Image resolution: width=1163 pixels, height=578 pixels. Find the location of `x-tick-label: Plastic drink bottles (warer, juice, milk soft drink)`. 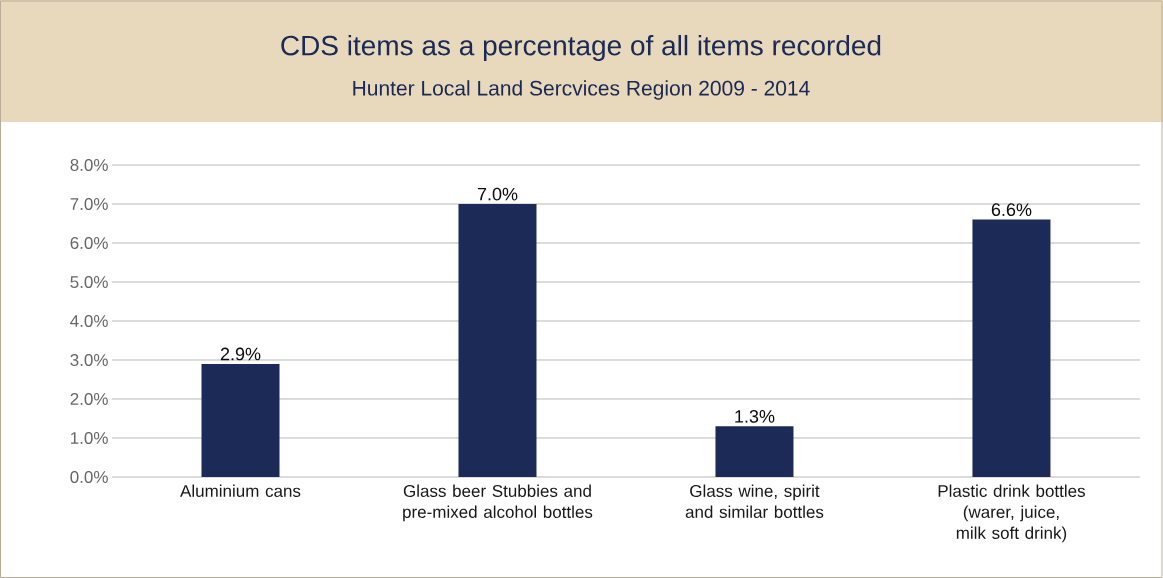

x-tick-label: Plastic drink bottles (warer, juice, milk soft drink) is located at coordinates (1011, 513).